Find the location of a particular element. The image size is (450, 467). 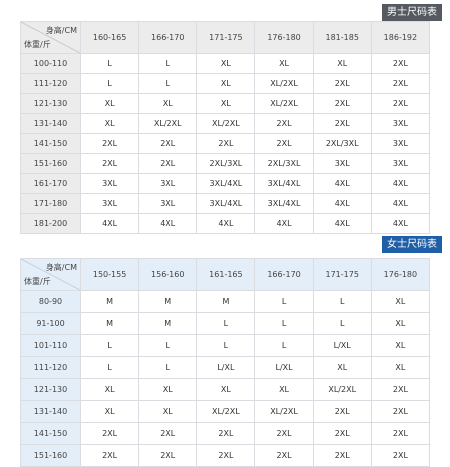

table-row: 80-90 M M M L L XL is located at coordinates (225, 301).